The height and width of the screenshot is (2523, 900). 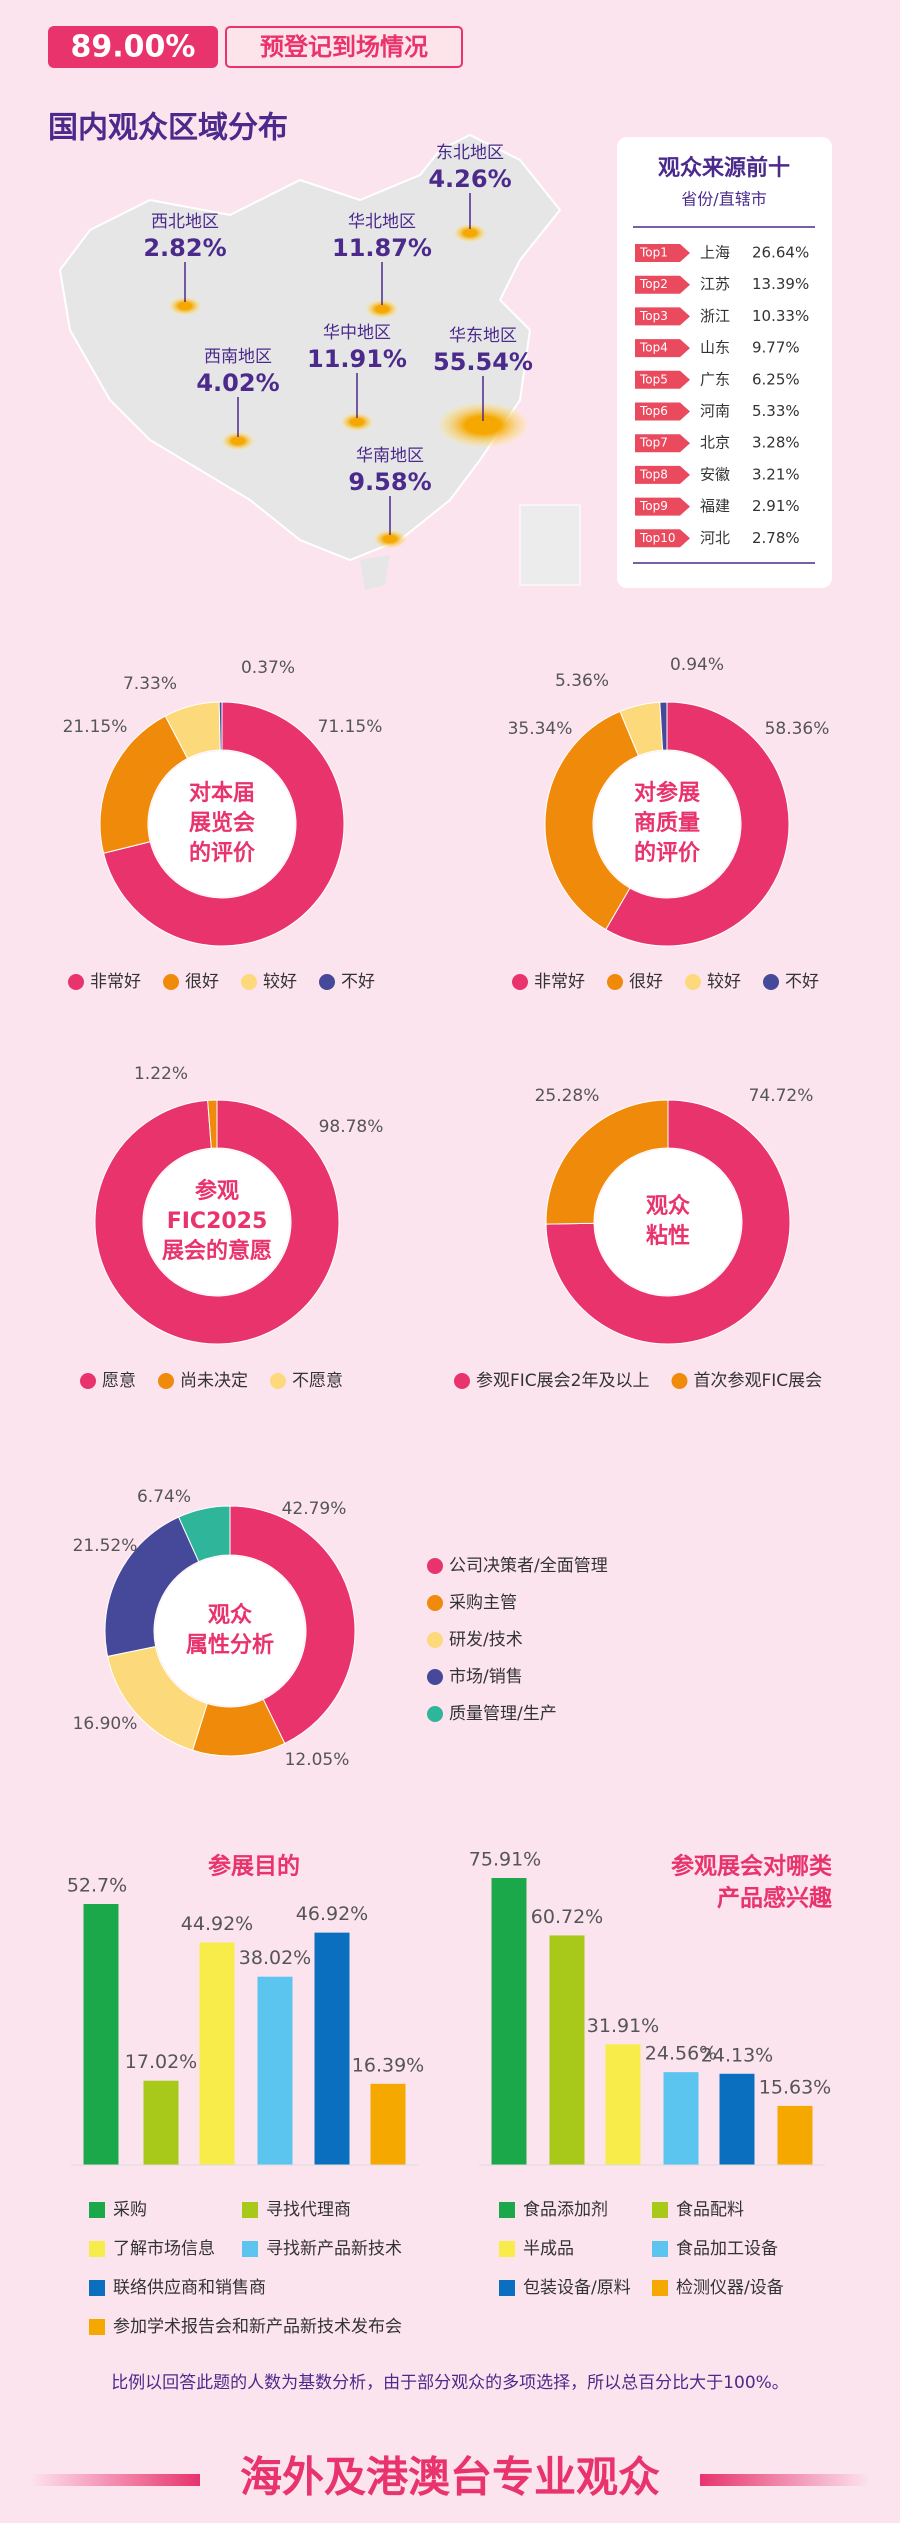 What do you see at coordinates (257, 2327) in the screenshot?
I see `legend-label: 参加学术报告会和新产品新技术发布会` at bounding box center [257, 2327].